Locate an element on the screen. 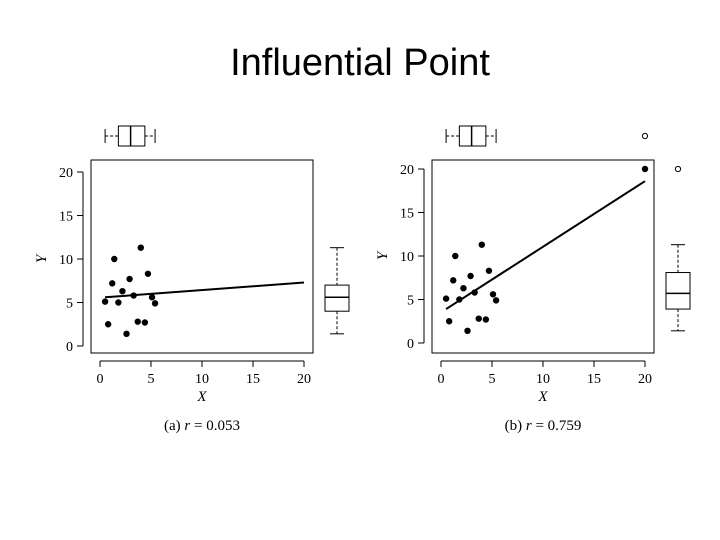 The width and height of the screenshot is (720, 540). caption-prefix: (a) is located at coordinates (174, 426).